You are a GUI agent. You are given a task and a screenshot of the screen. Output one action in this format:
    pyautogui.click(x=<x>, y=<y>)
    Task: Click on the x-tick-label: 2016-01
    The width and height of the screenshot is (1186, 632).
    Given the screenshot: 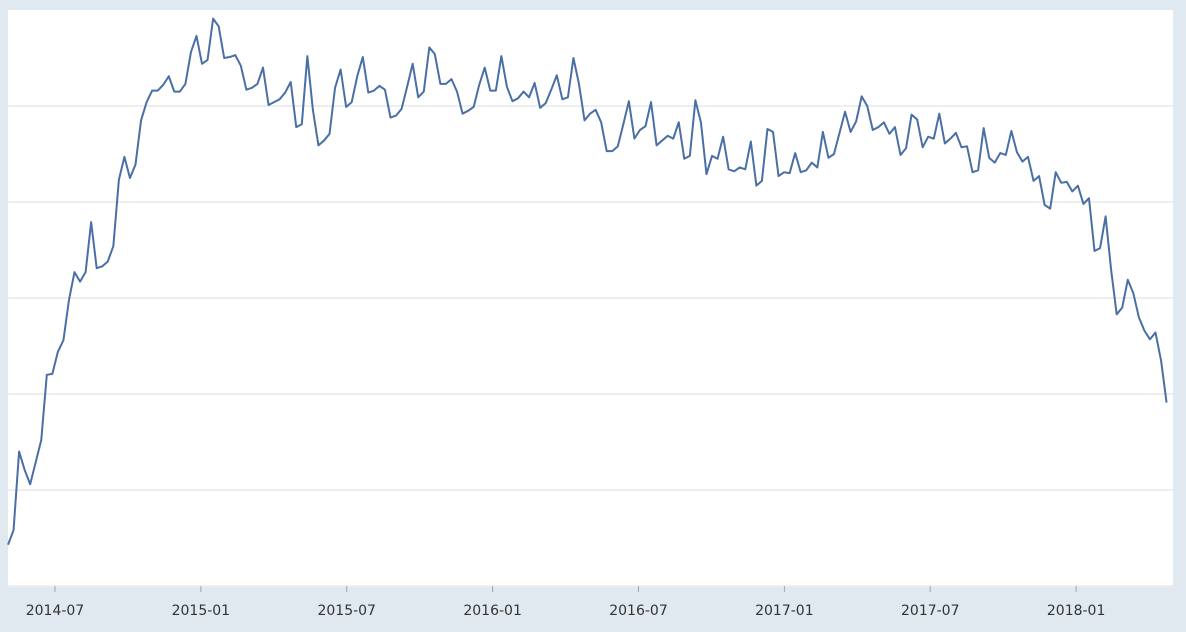 What is the action you would take?
    pyautogui.click(x=492, y=611)
    